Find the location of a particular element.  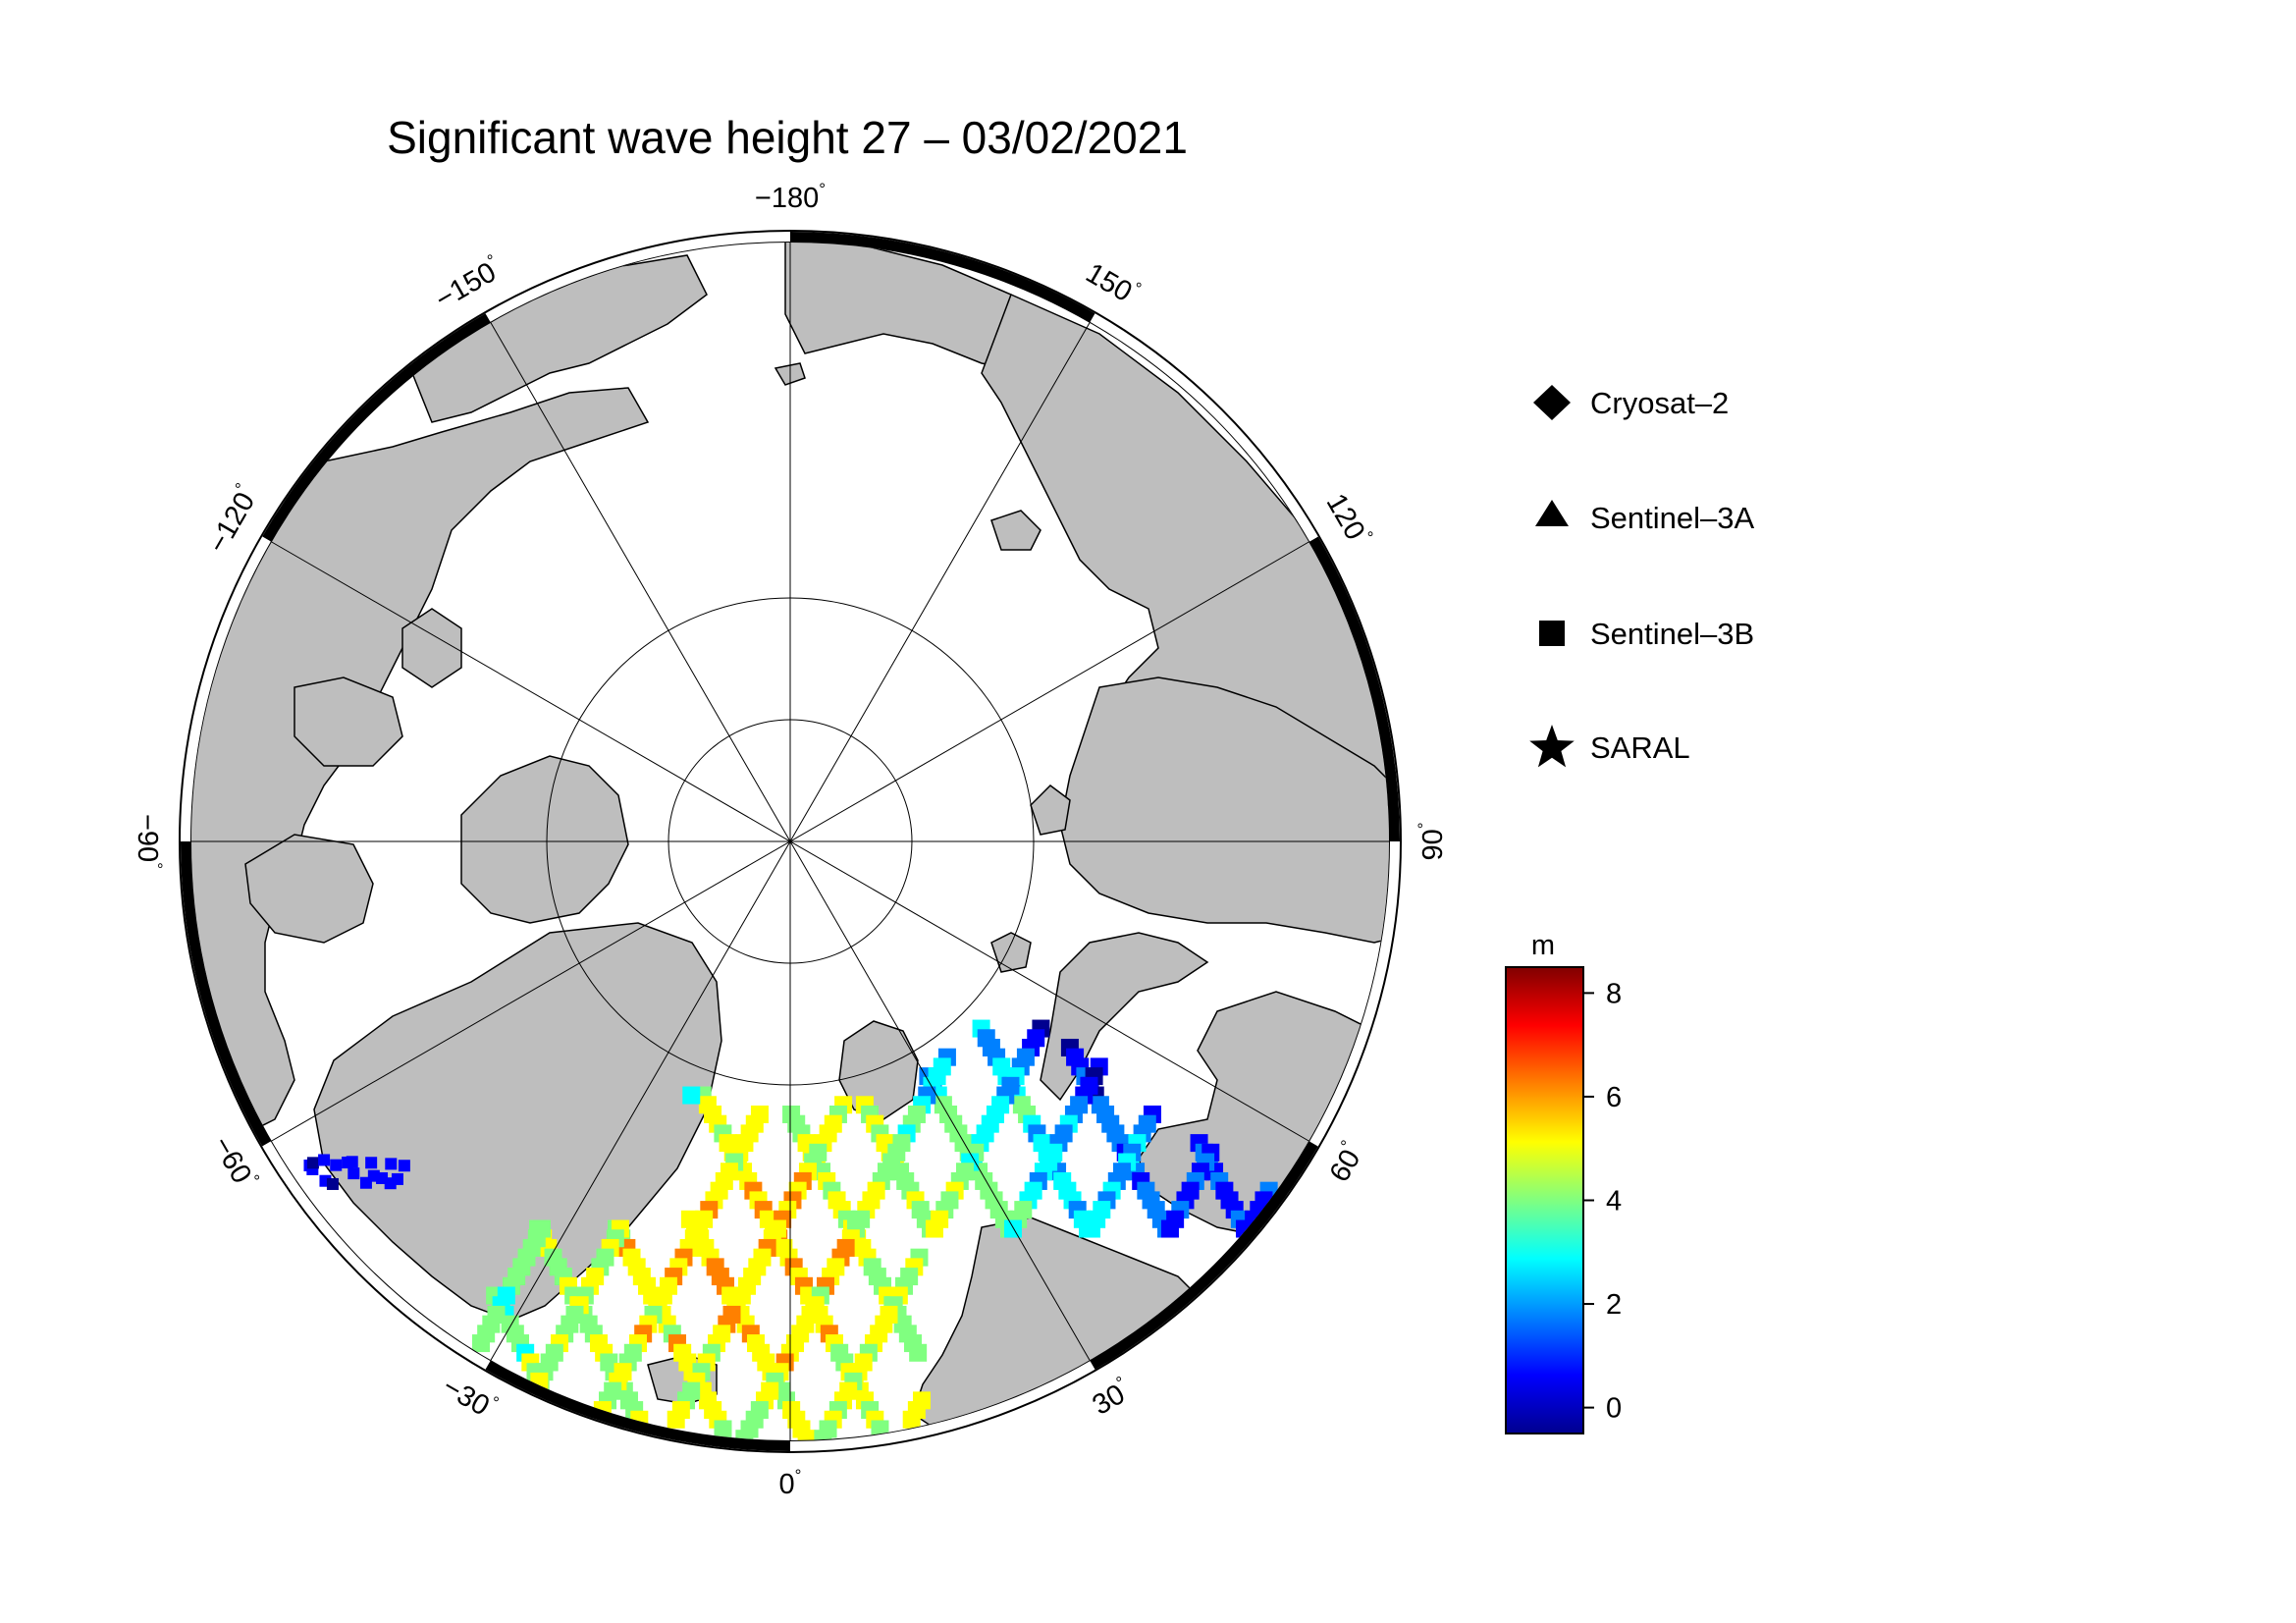

latitude-circle is located at coordinates (790, 841).